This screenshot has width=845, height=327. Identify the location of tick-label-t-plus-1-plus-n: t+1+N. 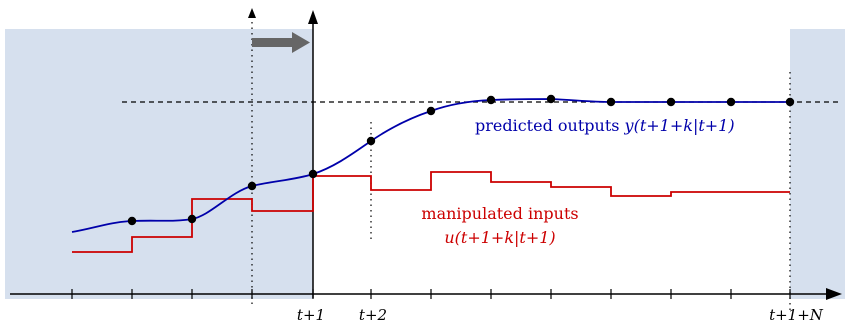
(796, 315).